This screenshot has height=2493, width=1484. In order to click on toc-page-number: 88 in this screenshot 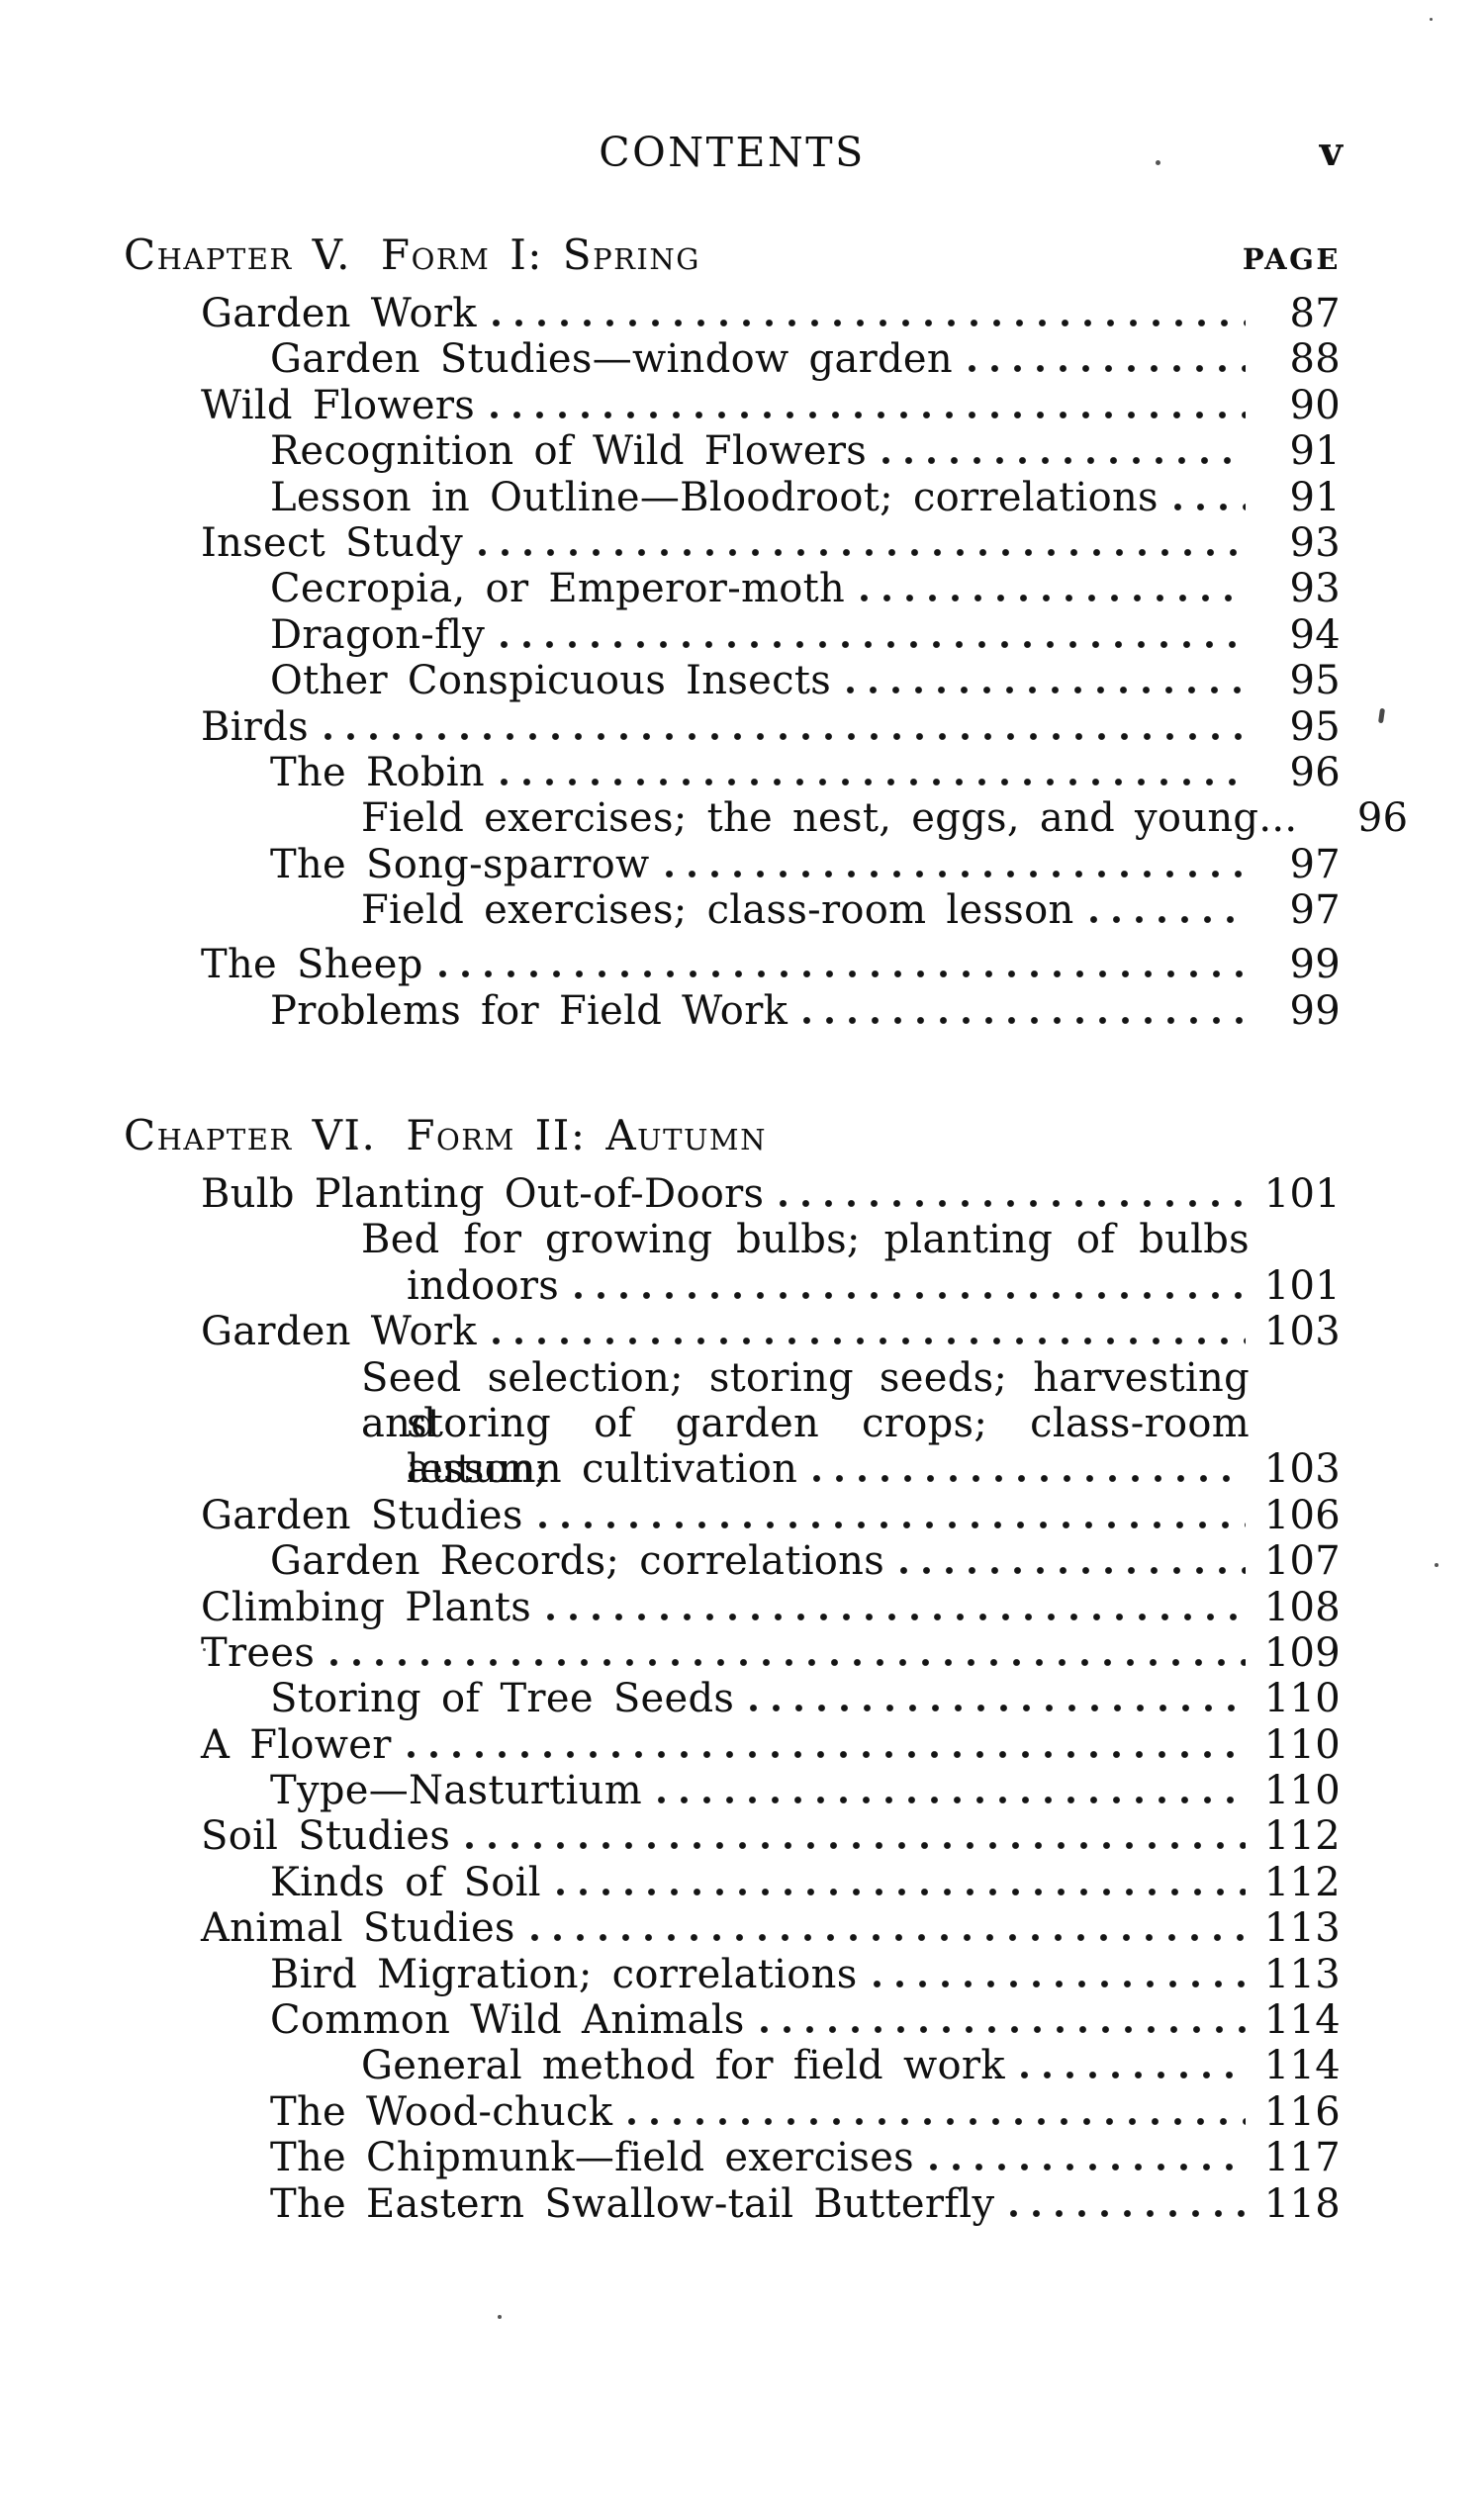, I will do `click(1315, 359)`.